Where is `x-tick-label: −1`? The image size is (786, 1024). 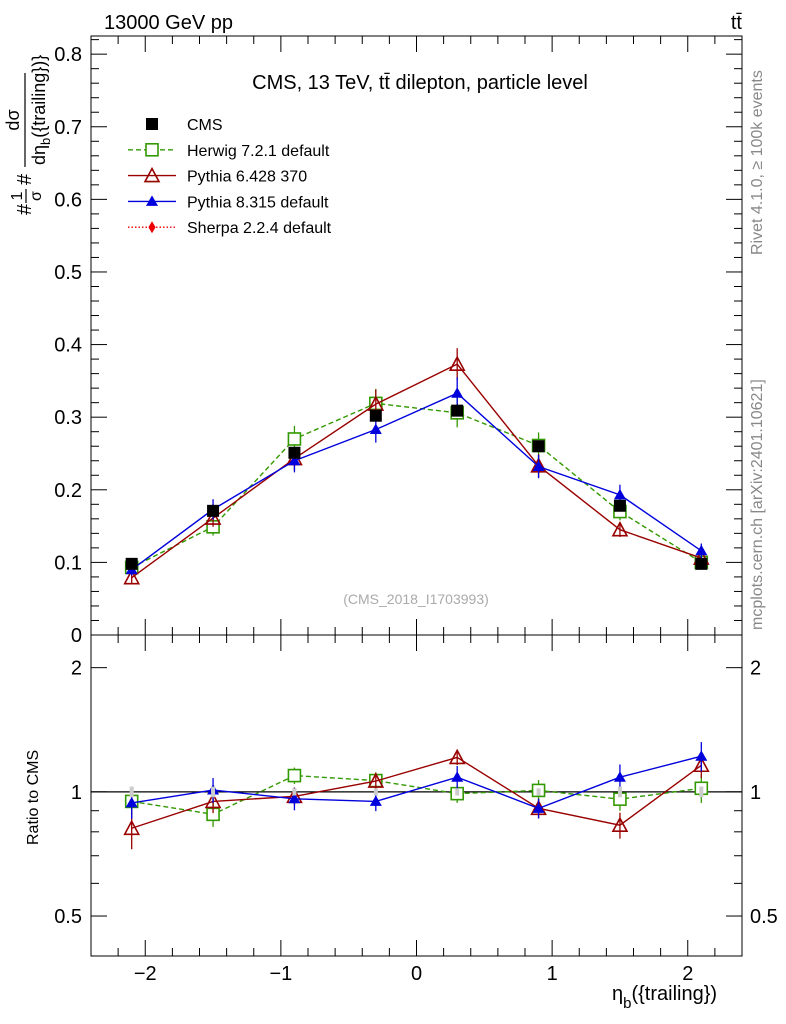
x-tick-label: −1 is located at coordinates (280, 974).